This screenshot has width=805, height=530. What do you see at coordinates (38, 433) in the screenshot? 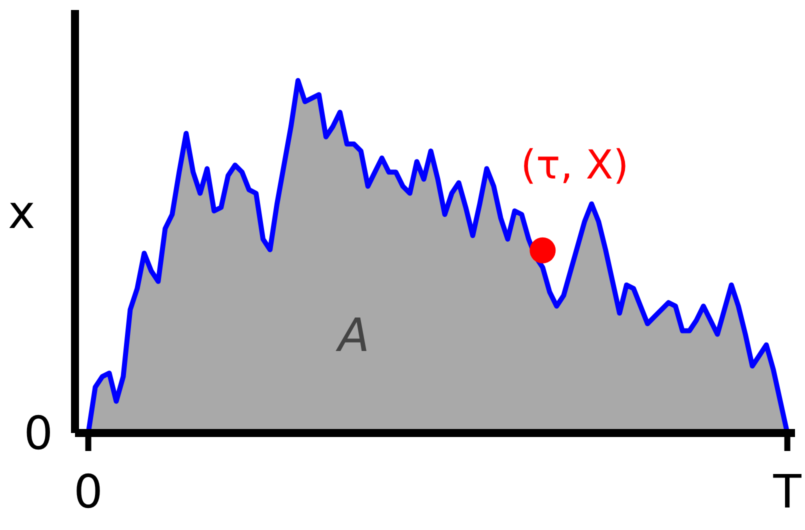
I see `text: 0` at bounding box center [38, 433].